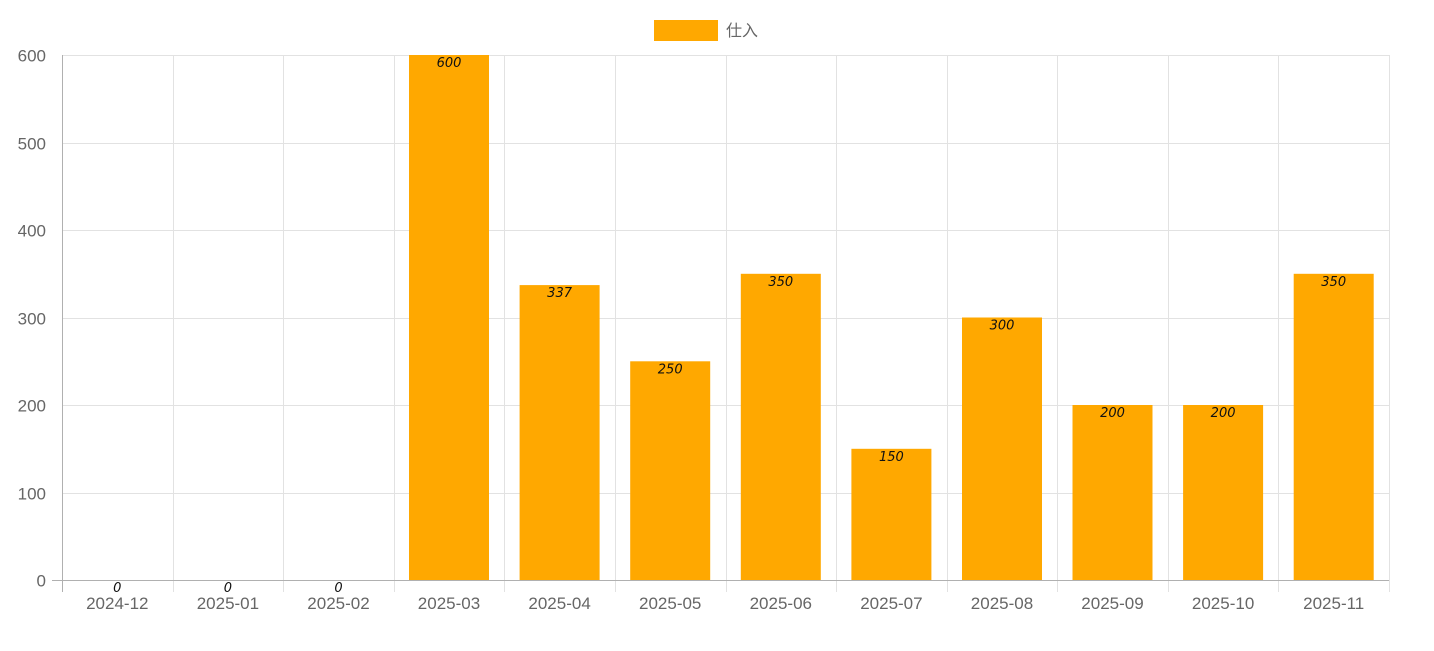  What do you see at coordinates (560, 293) in the screenshot?
I see `data-label: 337` at bounding box center [560, 293].